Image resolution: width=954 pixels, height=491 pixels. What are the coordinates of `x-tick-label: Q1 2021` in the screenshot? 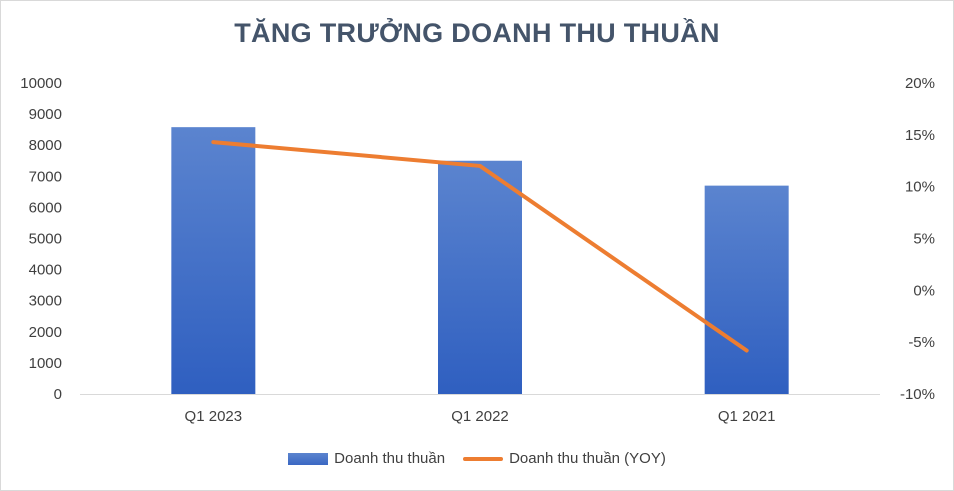 It's located at (747, 416).